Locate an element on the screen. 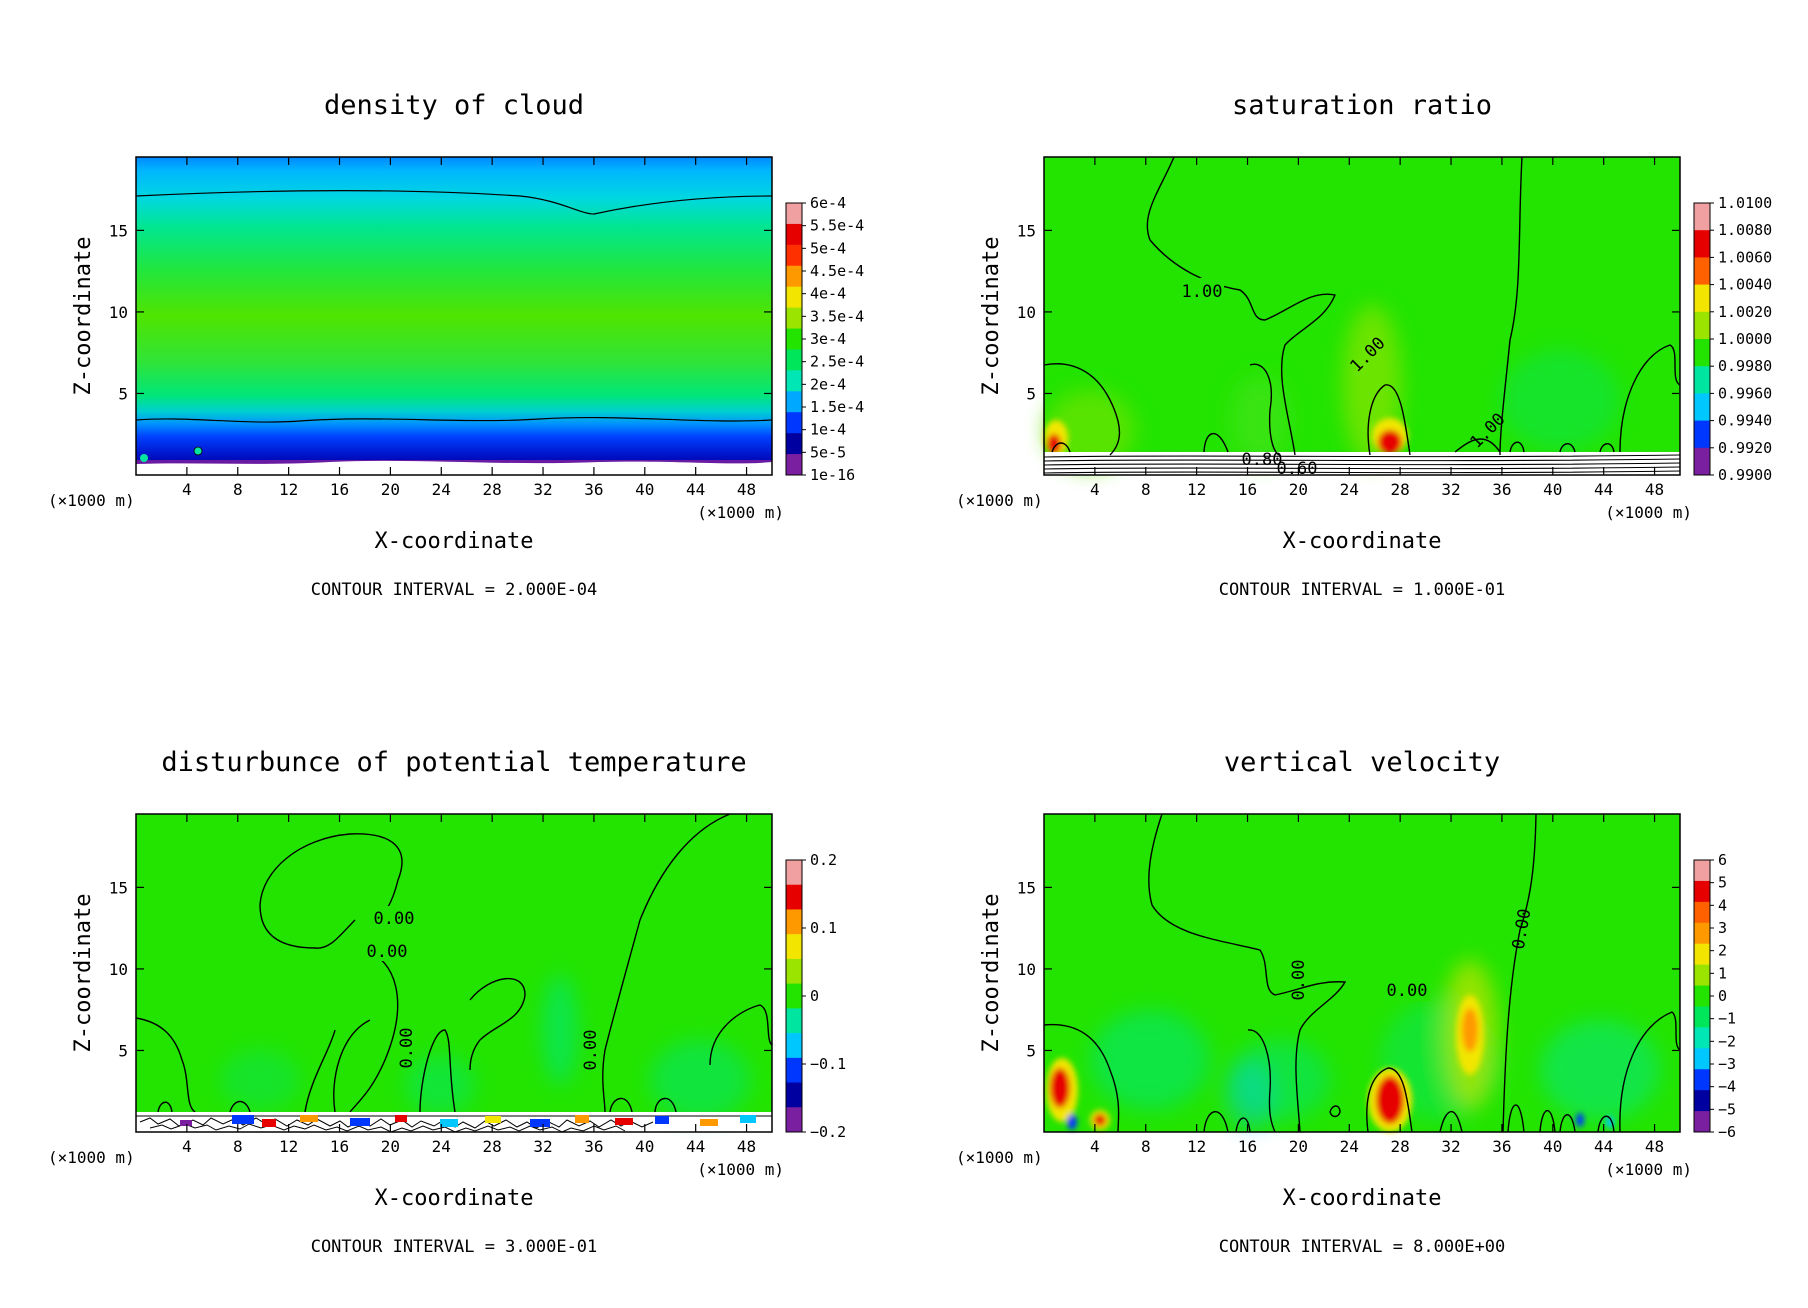 This screenshot has width=1808, height=1308. colorbar-label: 1.5e-4 is located at coordinates (837, 407).